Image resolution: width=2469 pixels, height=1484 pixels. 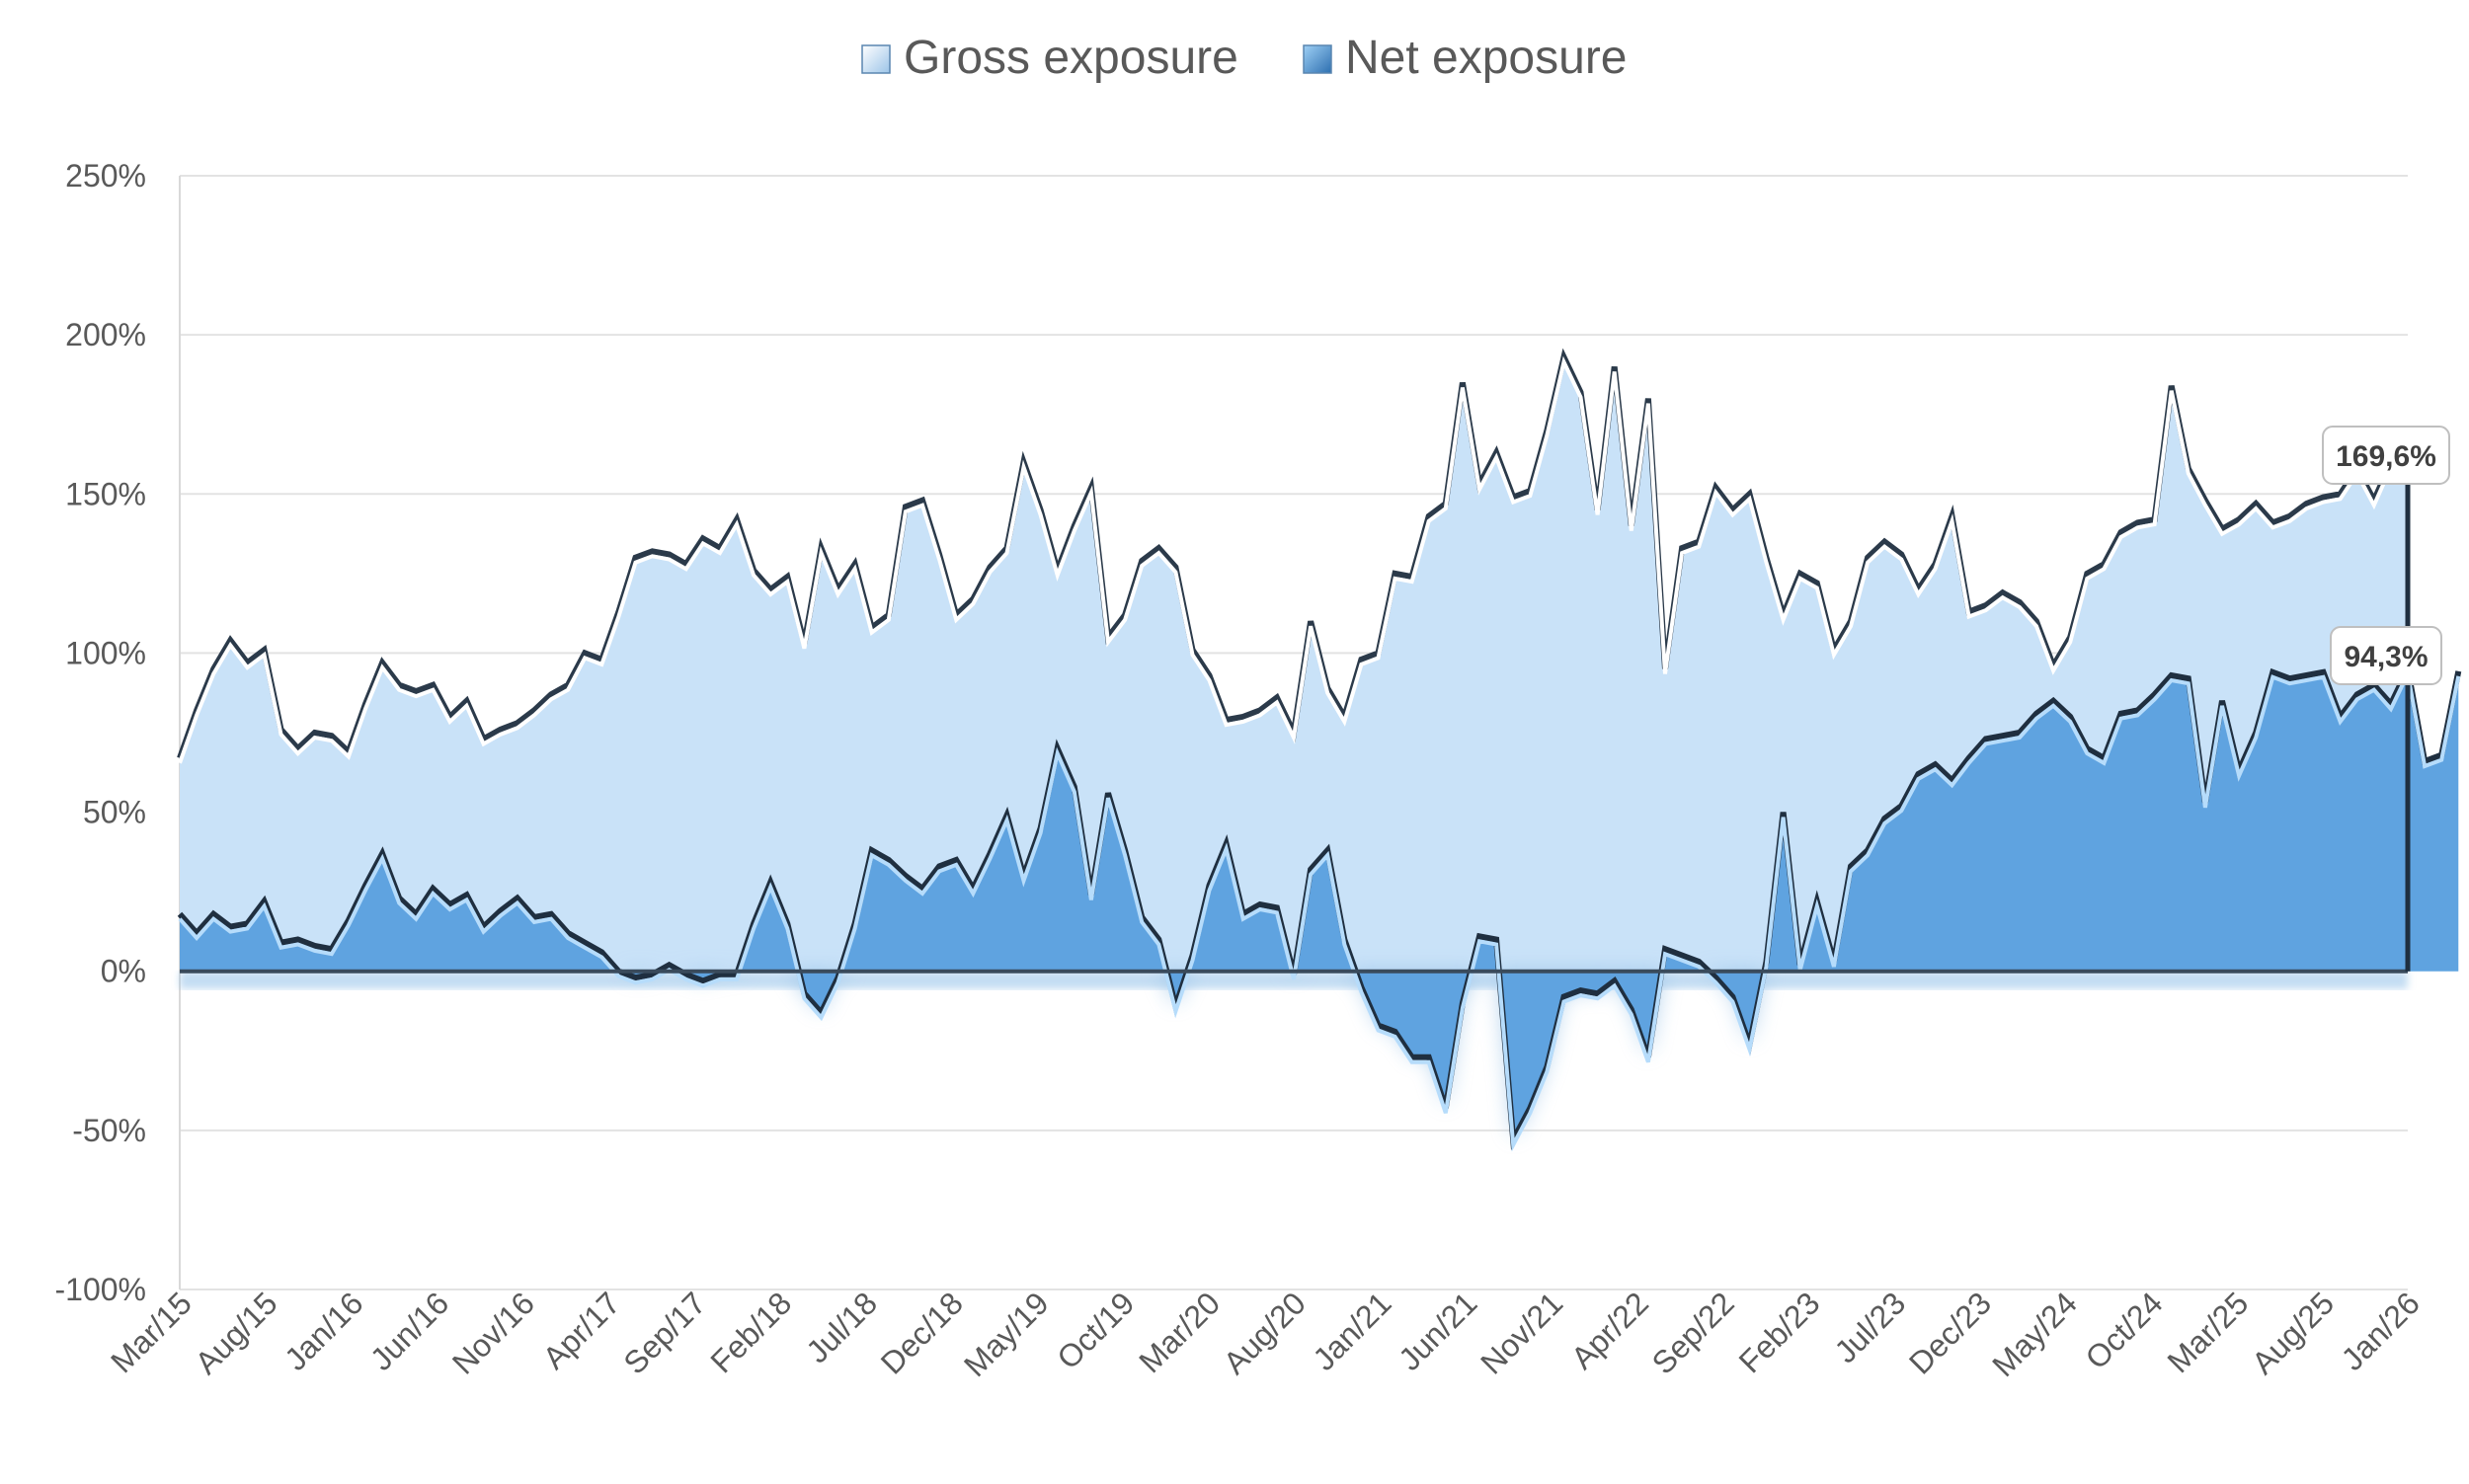 I want to click on gross-last-value-label: 169,6%, so click(x=2386, y=456).